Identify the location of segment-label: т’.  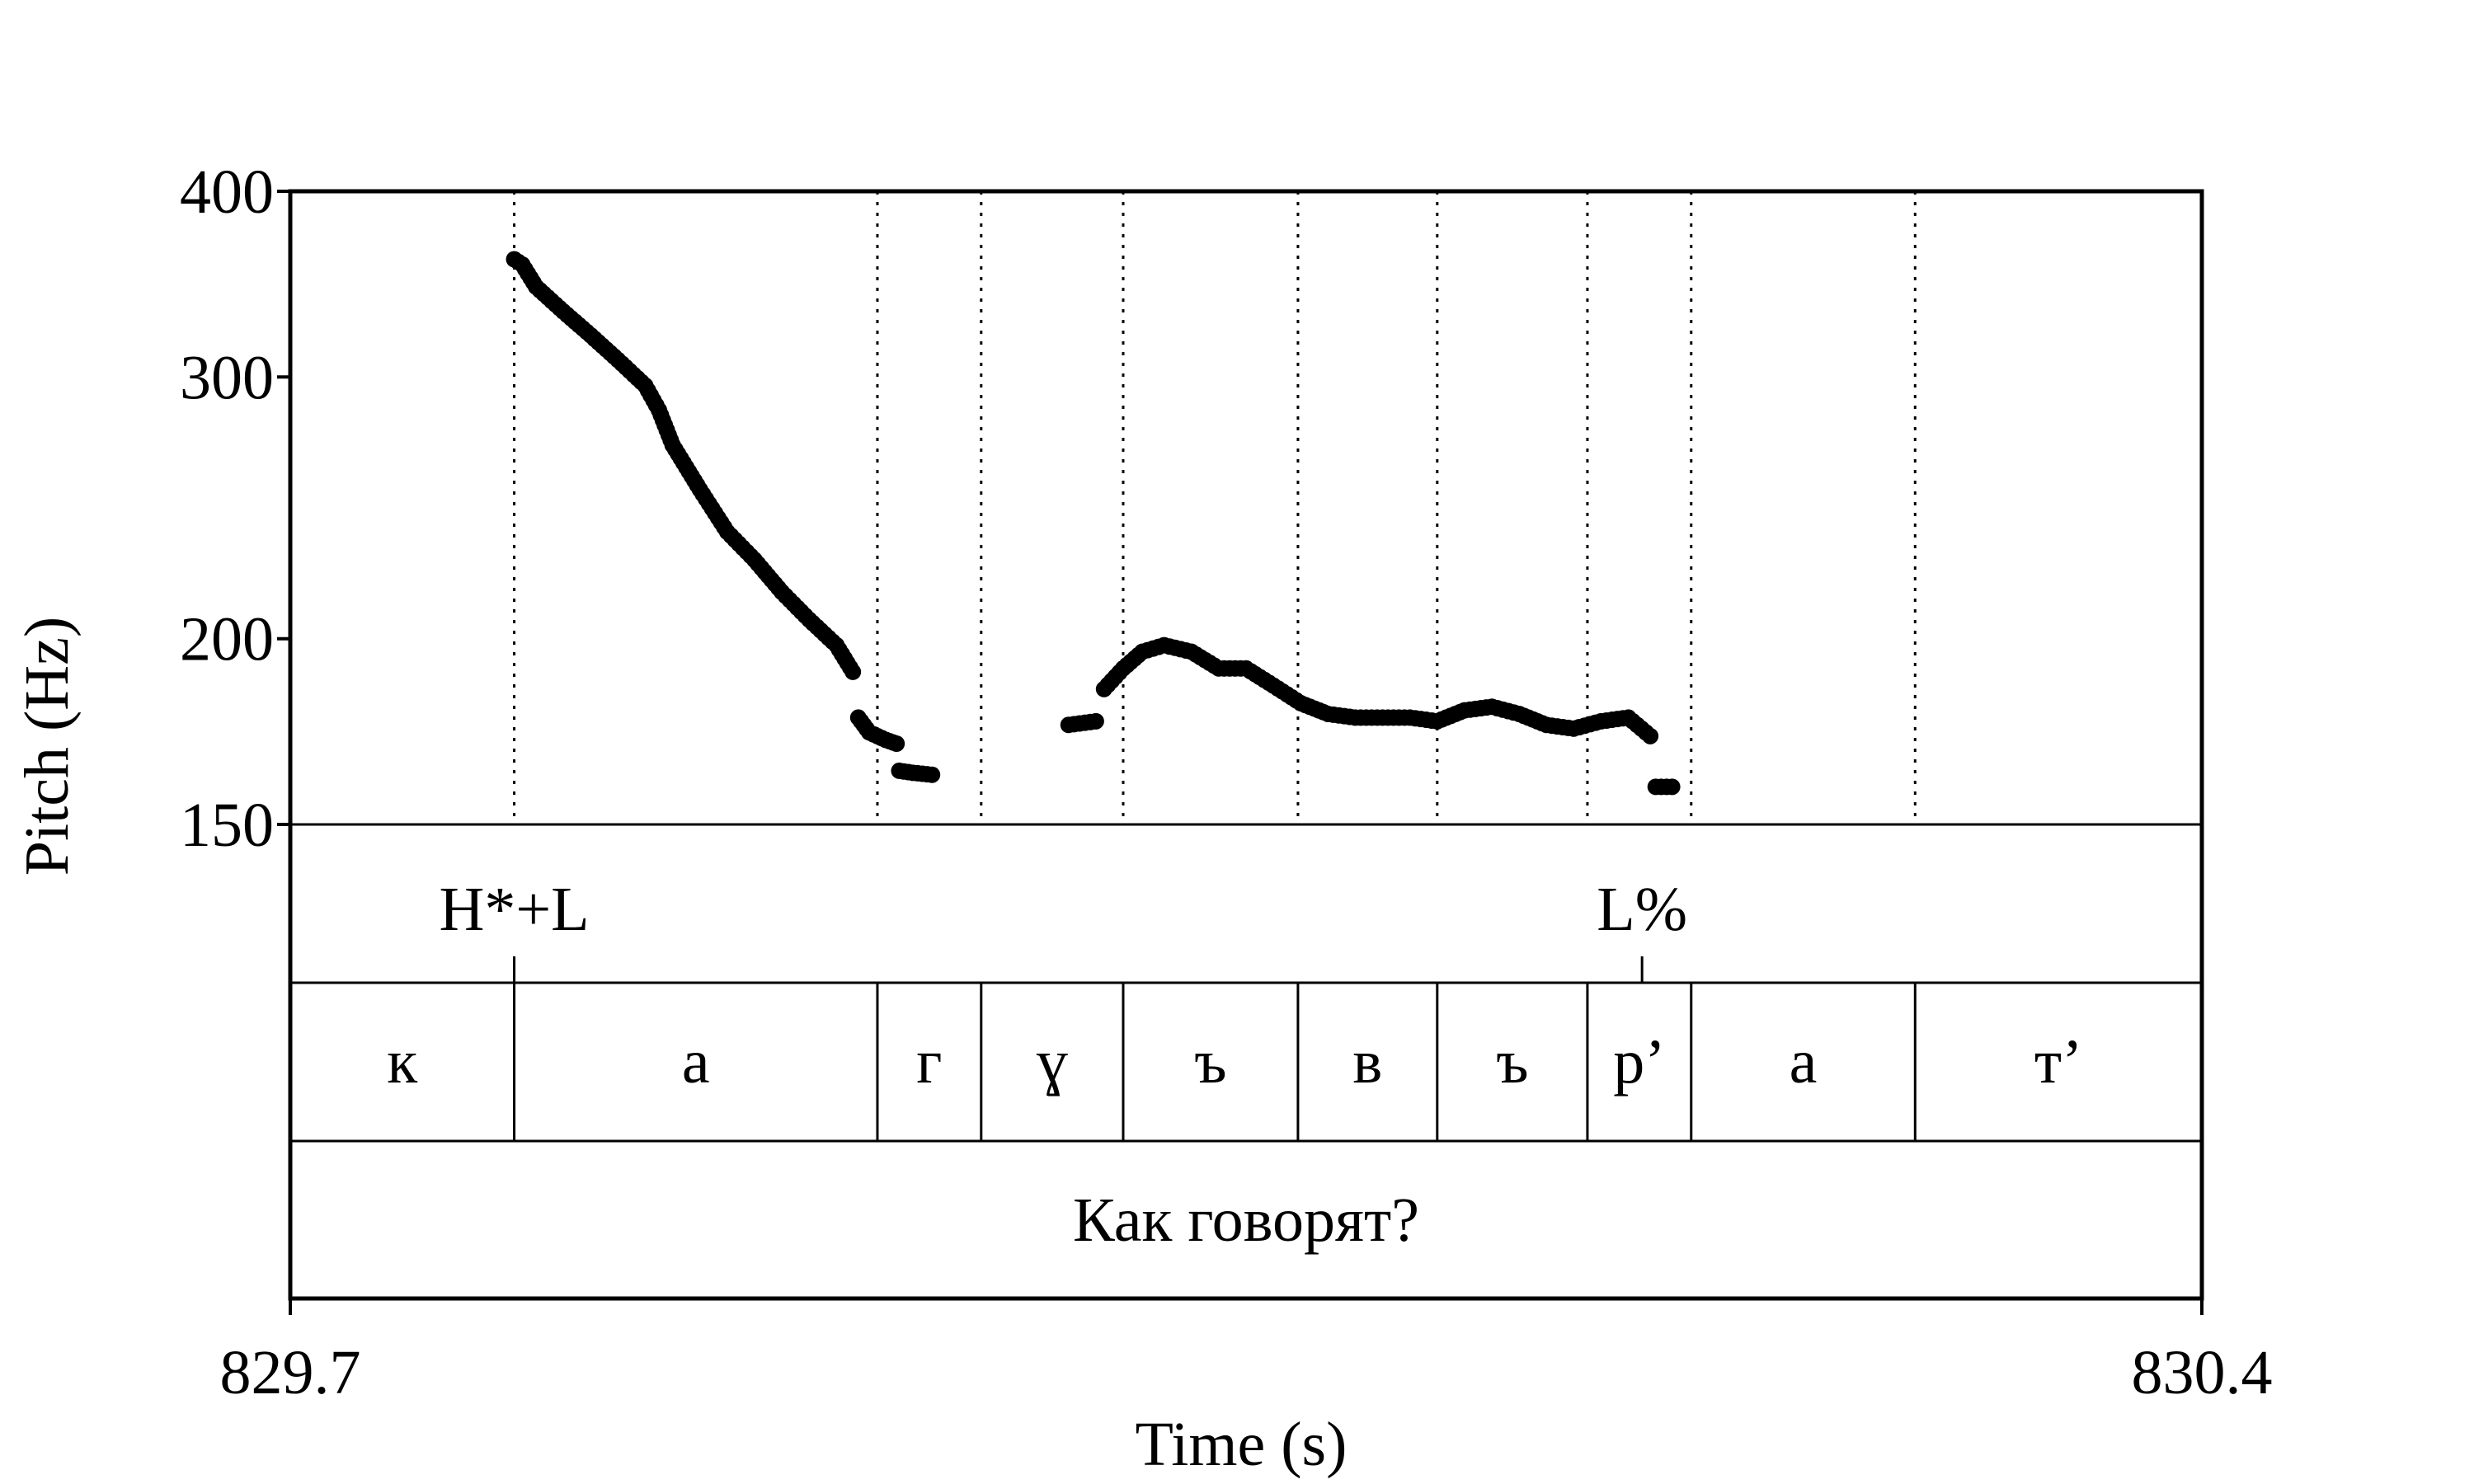
(2058, 1062).